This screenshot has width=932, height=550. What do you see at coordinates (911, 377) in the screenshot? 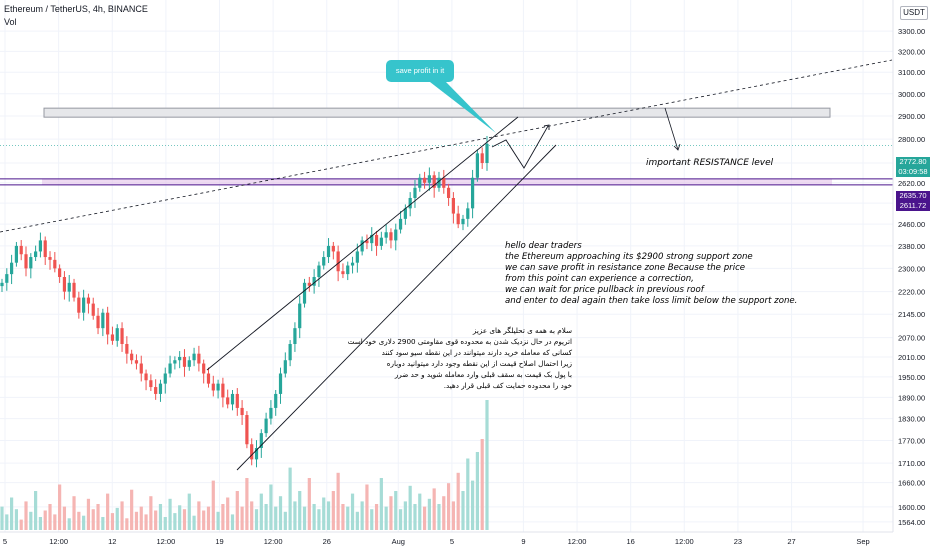
I see `price-tick-label: 1950.00` at bounding box center [911, 377].